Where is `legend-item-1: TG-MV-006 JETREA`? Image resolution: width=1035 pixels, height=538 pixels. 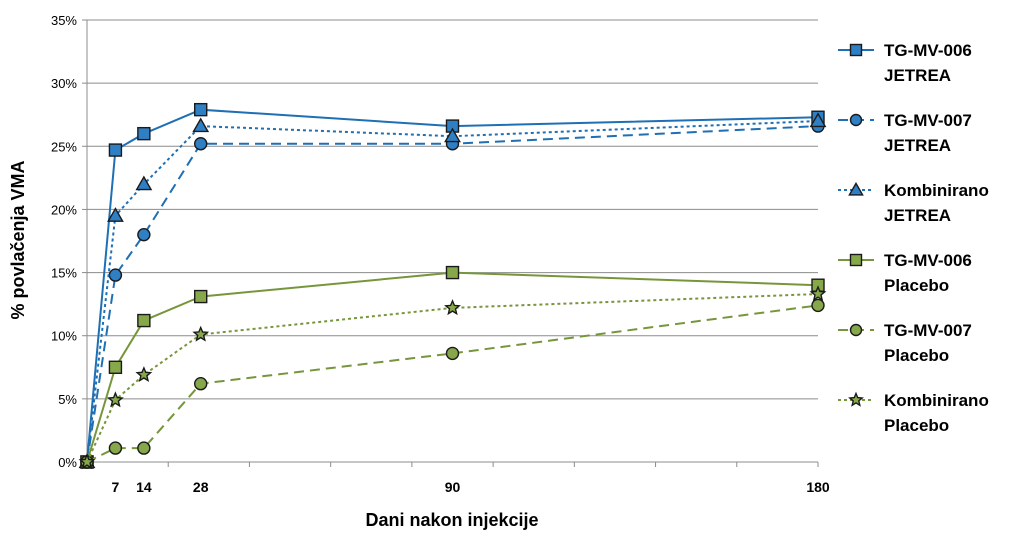
legend-item-1: TG-MV-006 JETREA is located at coordinates (905, 63).